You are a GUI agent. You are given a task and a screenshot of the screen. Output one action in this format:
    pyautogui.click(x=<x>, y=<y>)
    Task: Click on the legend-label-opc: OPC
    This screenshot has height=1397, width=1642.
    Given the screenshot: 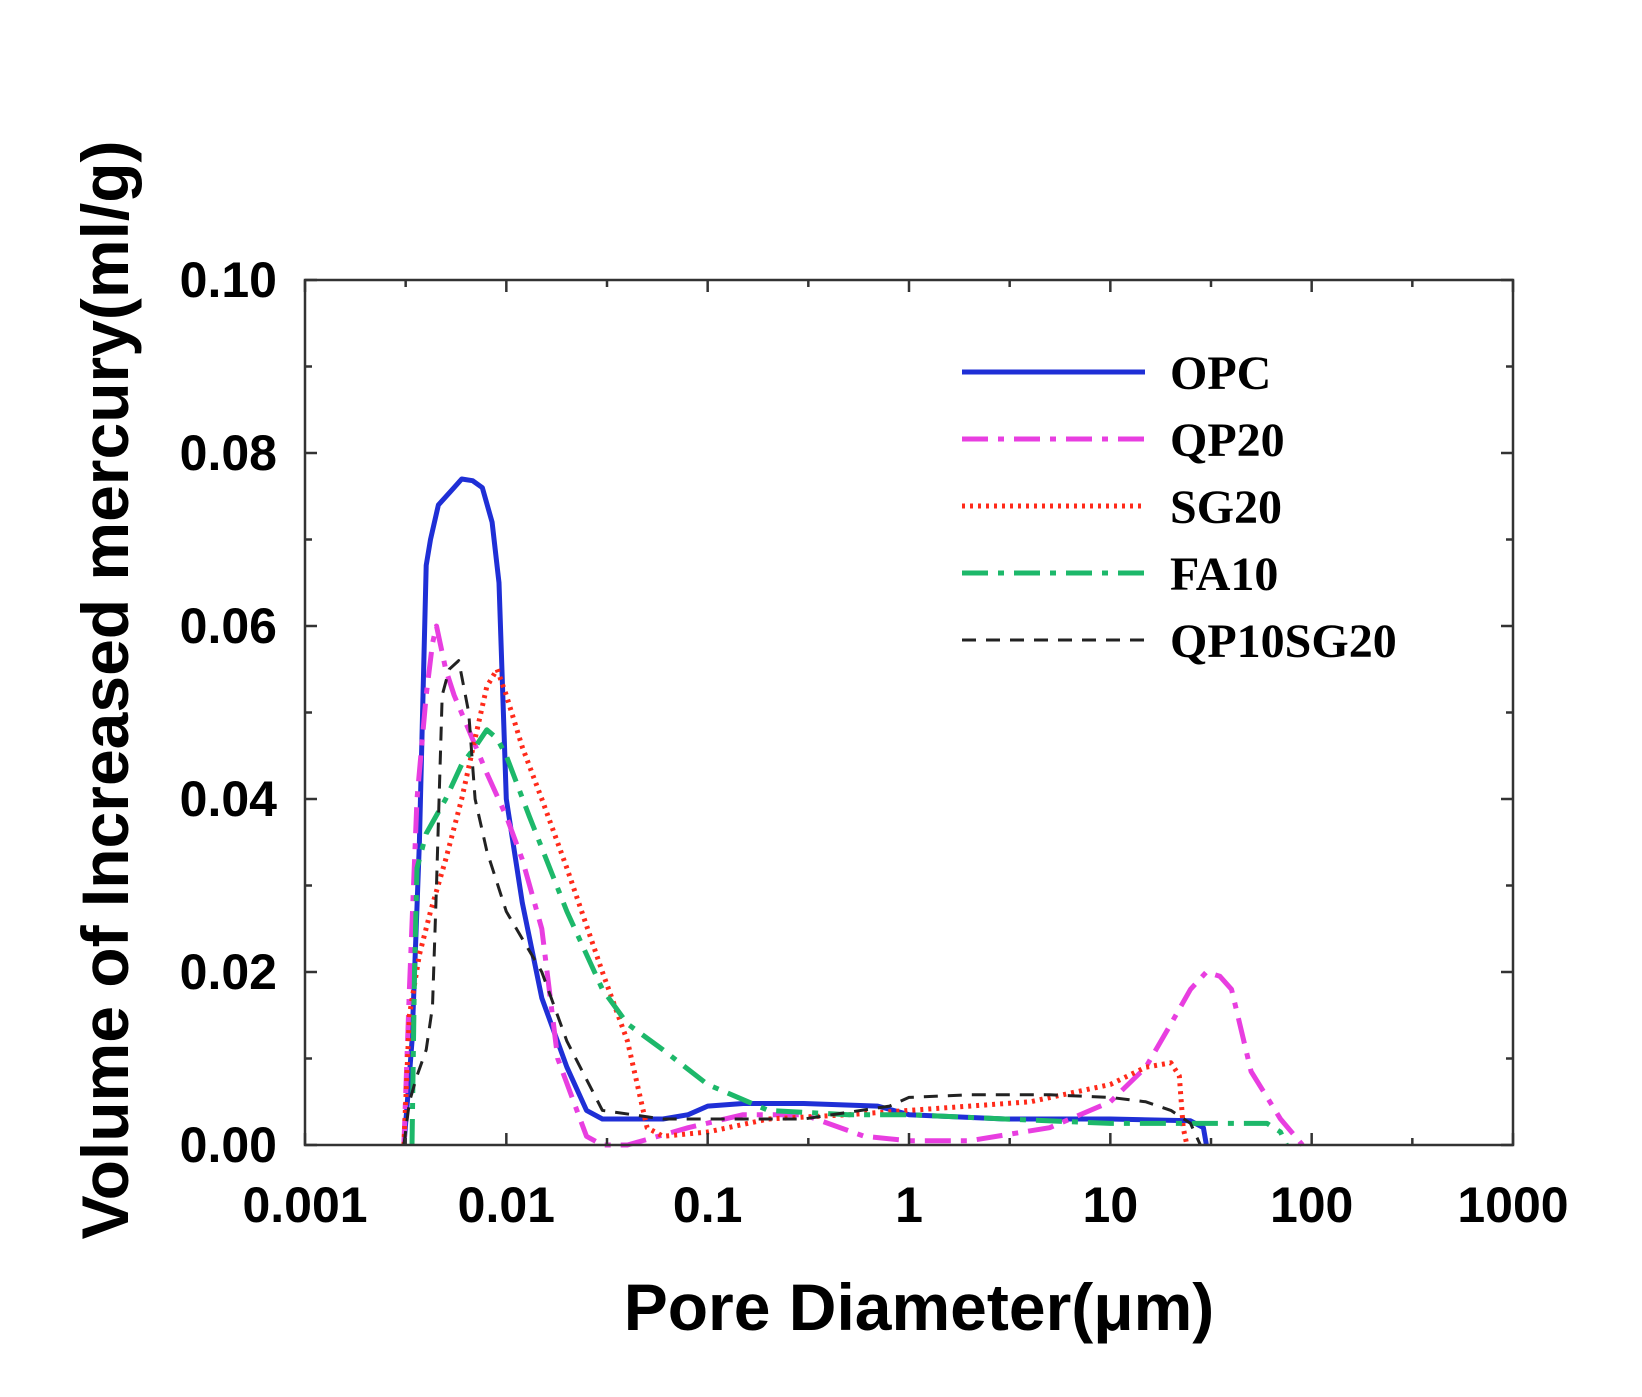 What is the action you would take?
    pyautogui.click(x=1220, y=373)
    